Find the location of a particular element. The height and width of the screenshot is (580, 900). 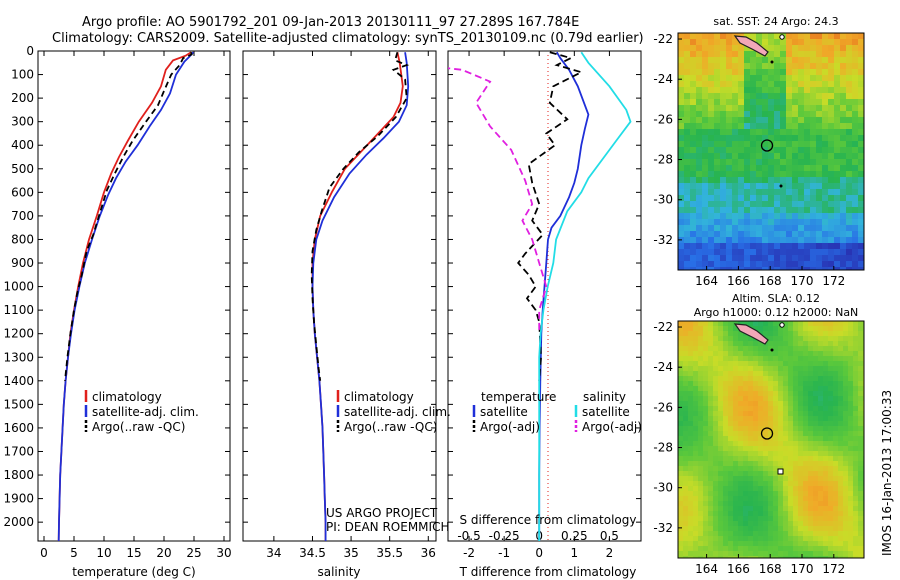

y-tick-label: 1300 is located at coordinates (18, 357).